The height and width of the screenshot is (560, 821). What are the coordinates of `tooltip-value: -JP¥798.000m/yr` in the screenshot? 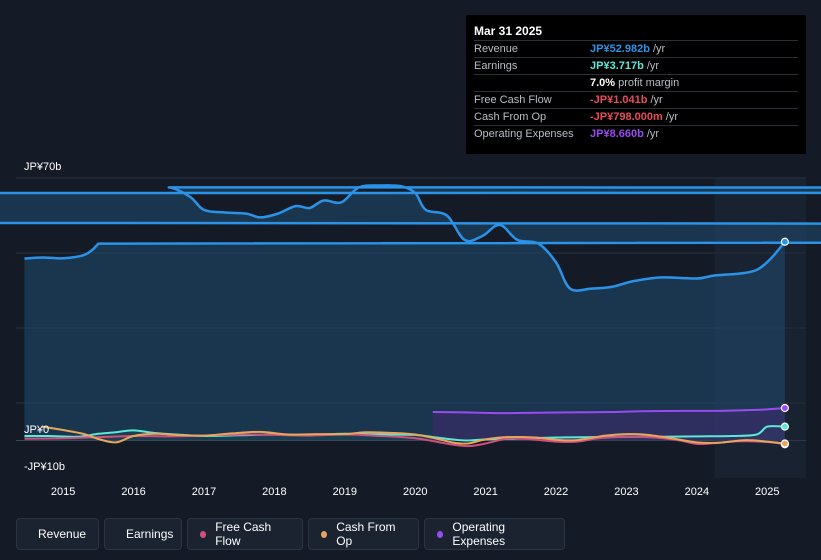 It's located at (634, 117).